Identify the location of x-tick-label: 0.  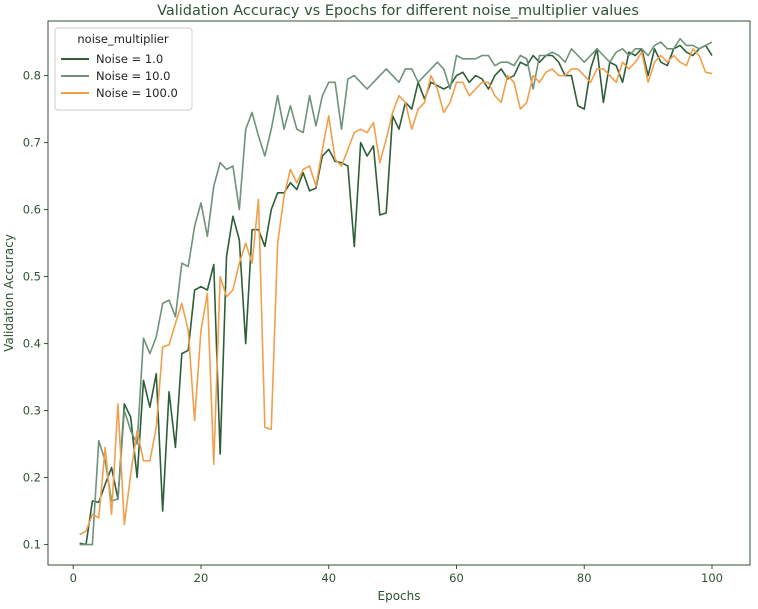
(73, 578).